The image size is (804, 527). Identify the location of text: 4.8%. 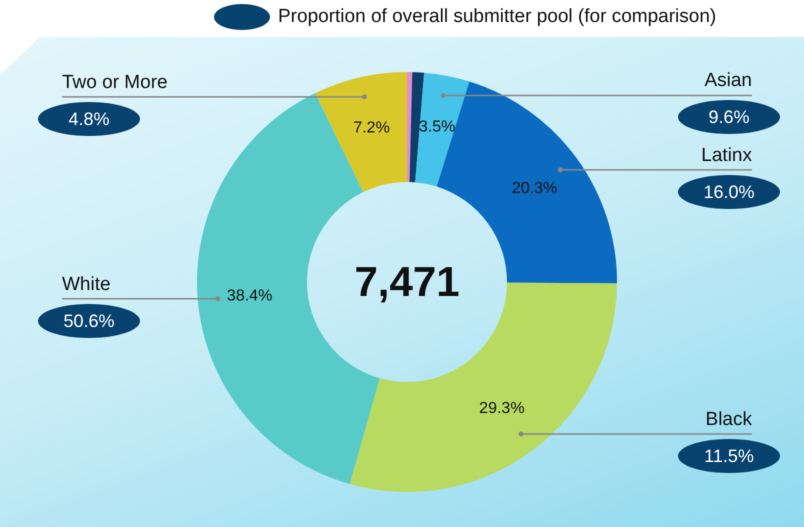
(89, 119).